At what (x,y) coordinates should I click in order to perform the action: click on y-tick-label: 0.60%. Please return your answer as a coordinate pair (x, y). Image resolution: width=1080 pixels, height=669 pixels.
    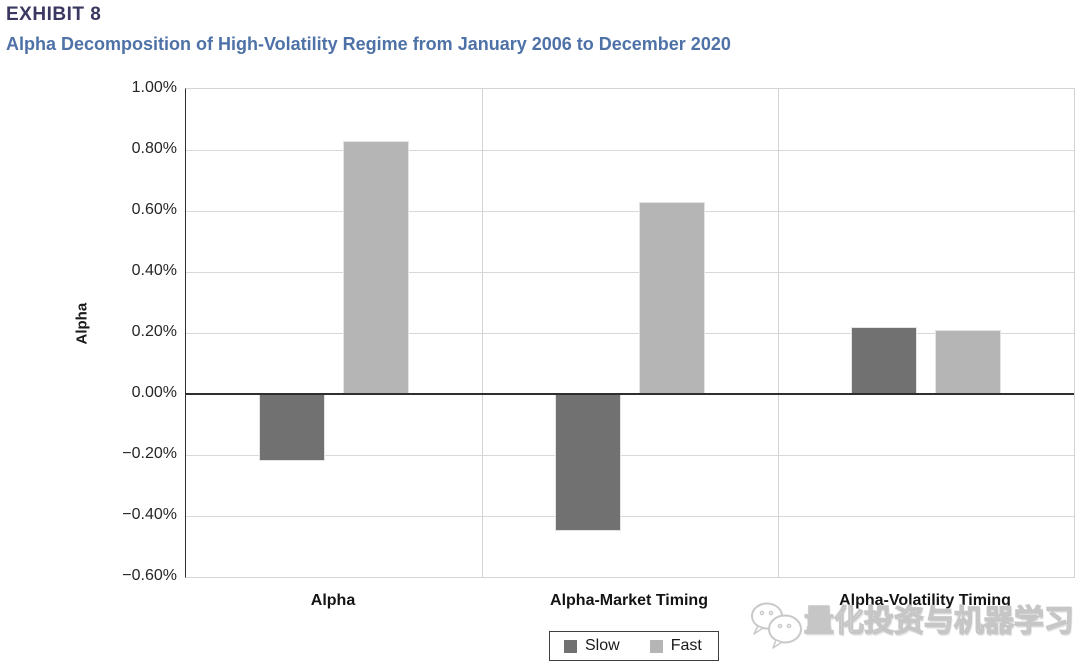
    Looking at the image, I should click on (154, 209).